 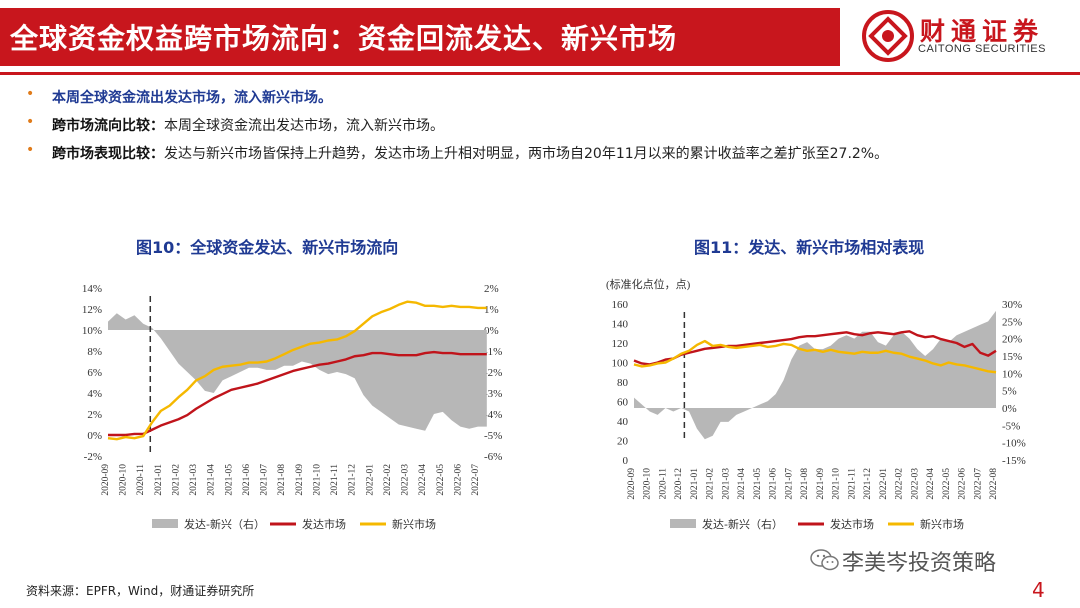 What do you see at coordinates (282, 480) in the screenshot?
I see `x-tick-label: 2021-08` at bounding box center [282, 480].